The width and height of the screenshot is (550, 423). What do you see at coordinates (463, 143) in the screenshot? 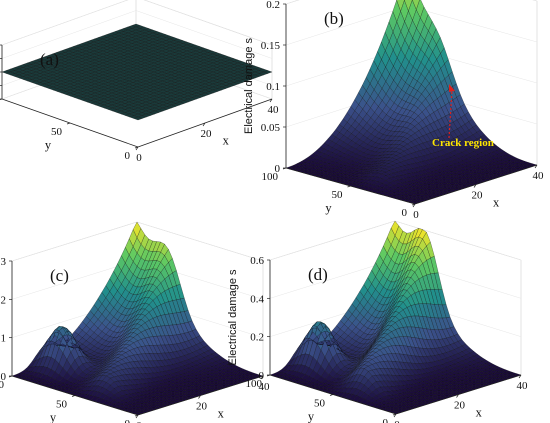
I see `crack-region-annotation: Crack region` at bounding box center [463, 143].